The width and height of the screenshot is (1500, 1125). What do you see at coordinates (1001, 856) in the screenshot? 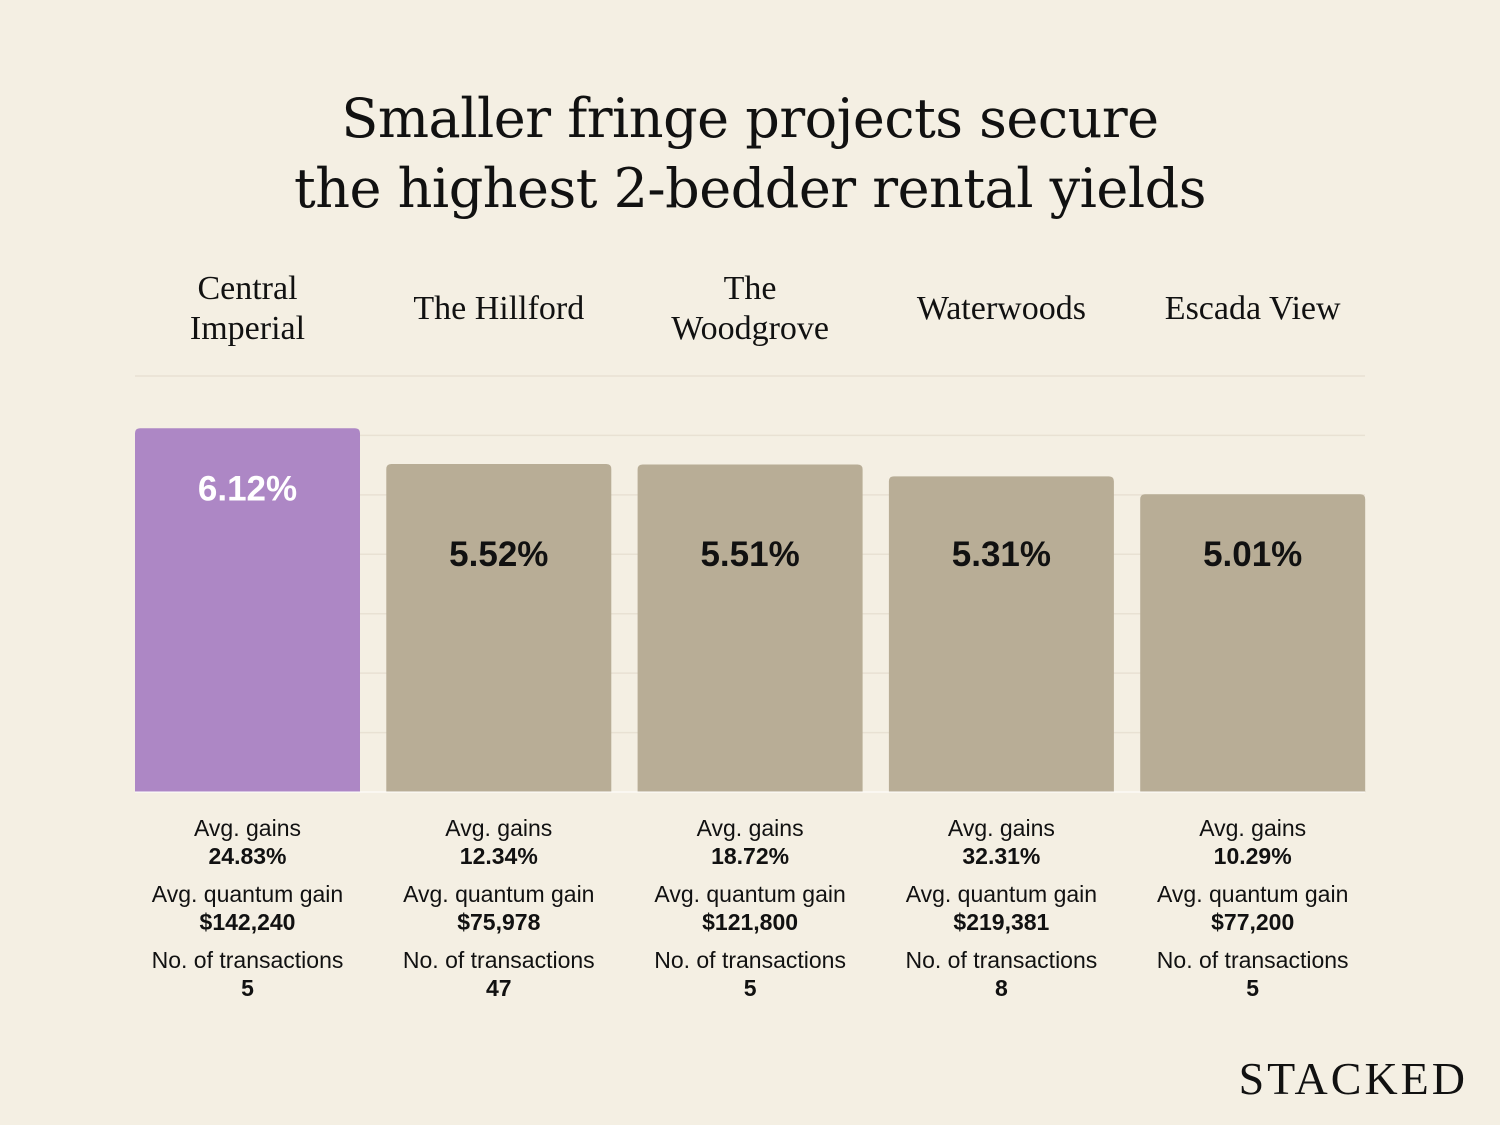
I see `stat-value-gains: 32.31%` at bounding box center [1001, 856].